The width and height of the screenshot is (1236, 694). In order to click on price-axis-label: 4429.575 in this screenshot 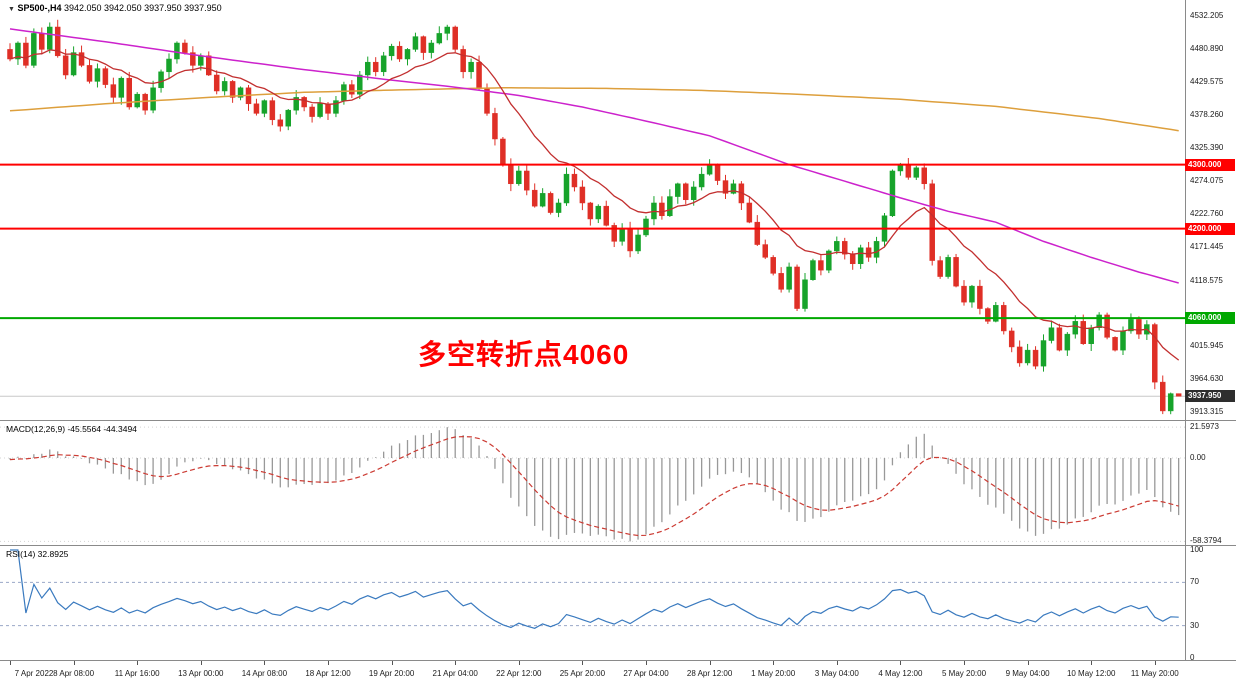, I will do `click(1207, 81)`.